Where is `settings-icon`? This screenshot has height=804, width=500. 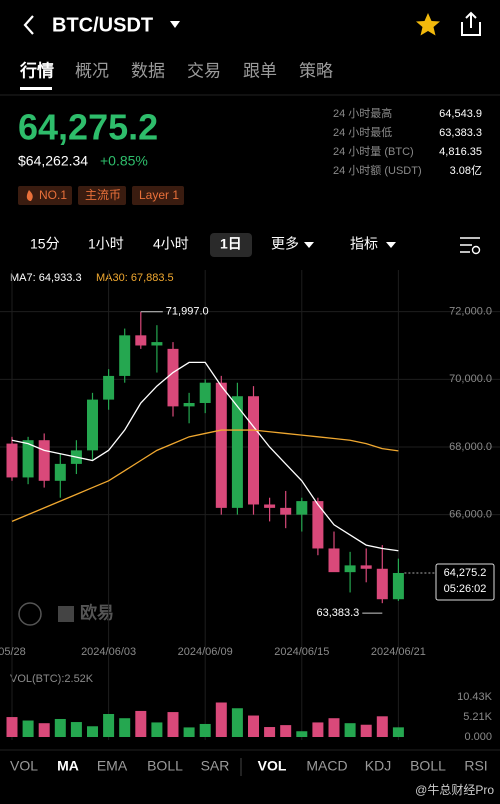
settings-icon is located at coordinates (470, 245).